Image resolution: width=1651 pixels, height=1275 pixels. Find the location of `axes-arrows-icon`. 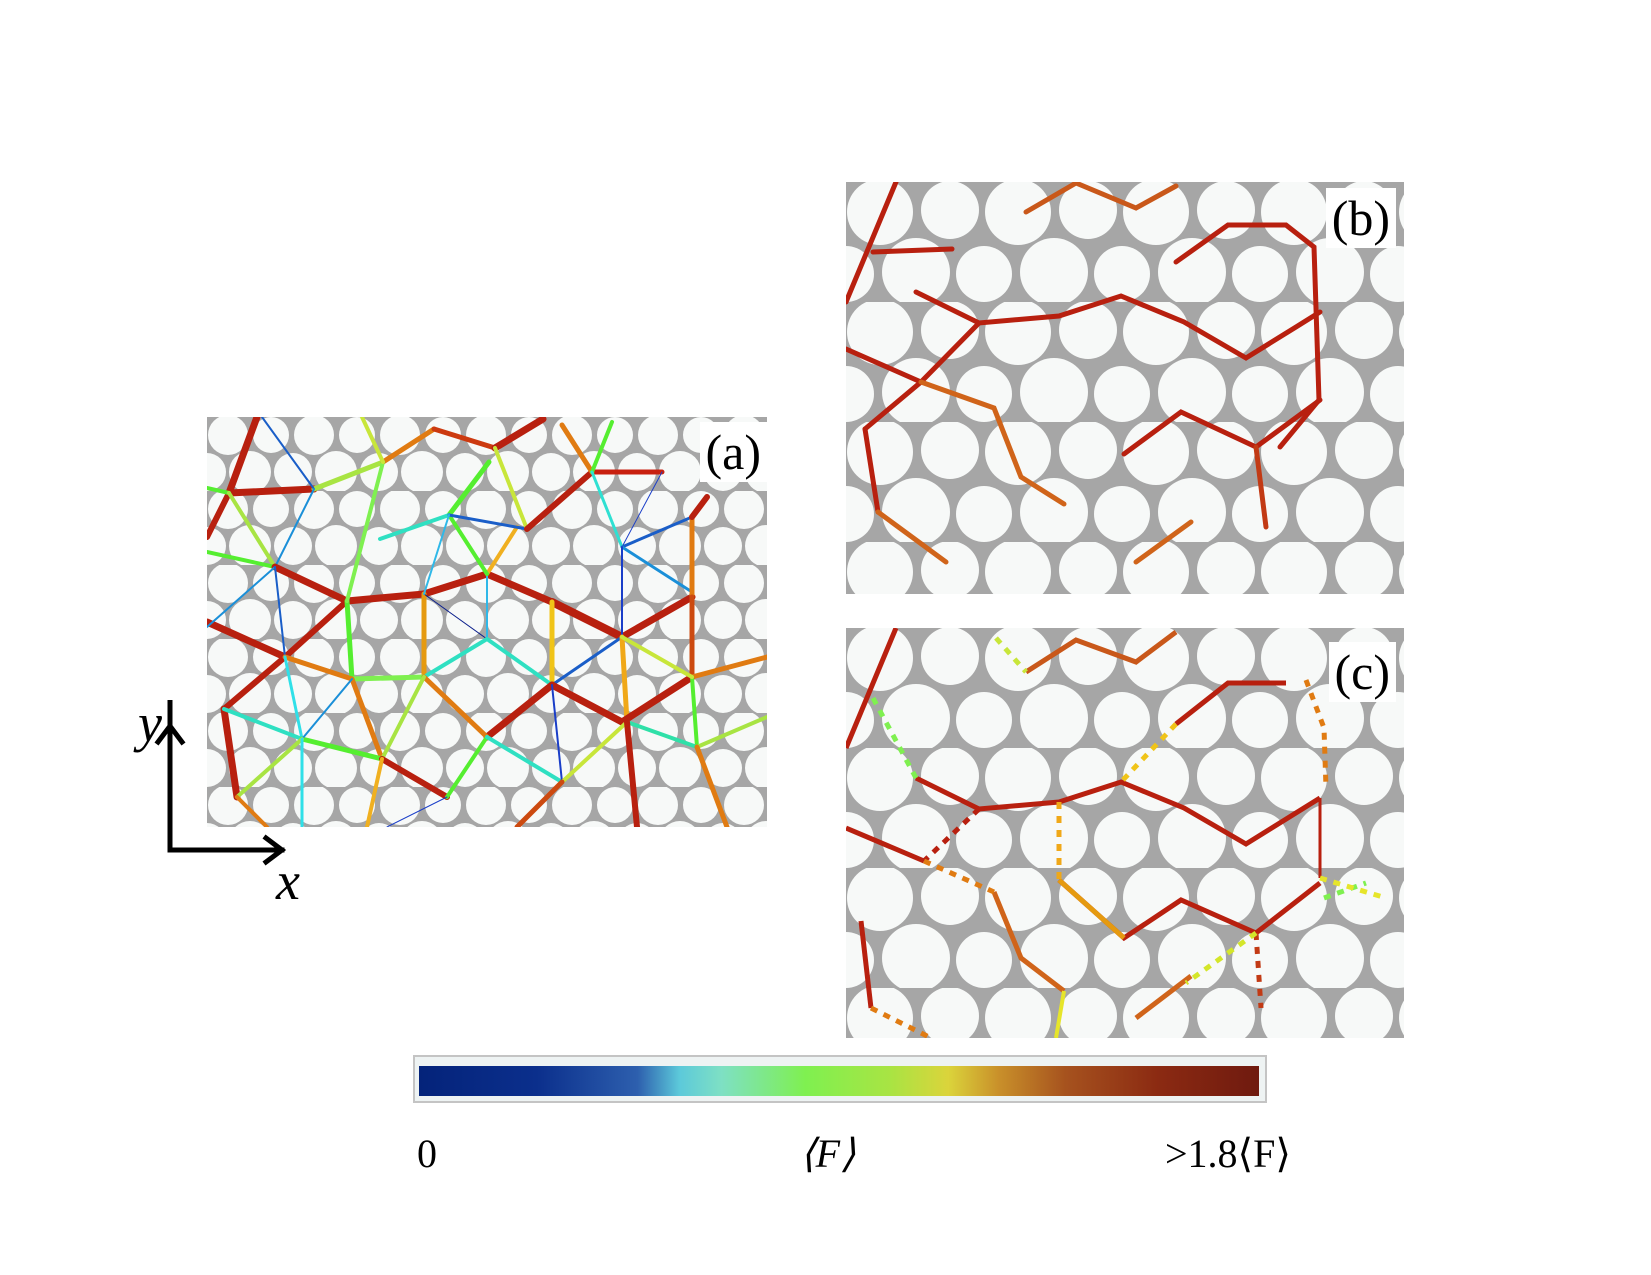

axes-arrows-icon is located at coordinates (220, 781).